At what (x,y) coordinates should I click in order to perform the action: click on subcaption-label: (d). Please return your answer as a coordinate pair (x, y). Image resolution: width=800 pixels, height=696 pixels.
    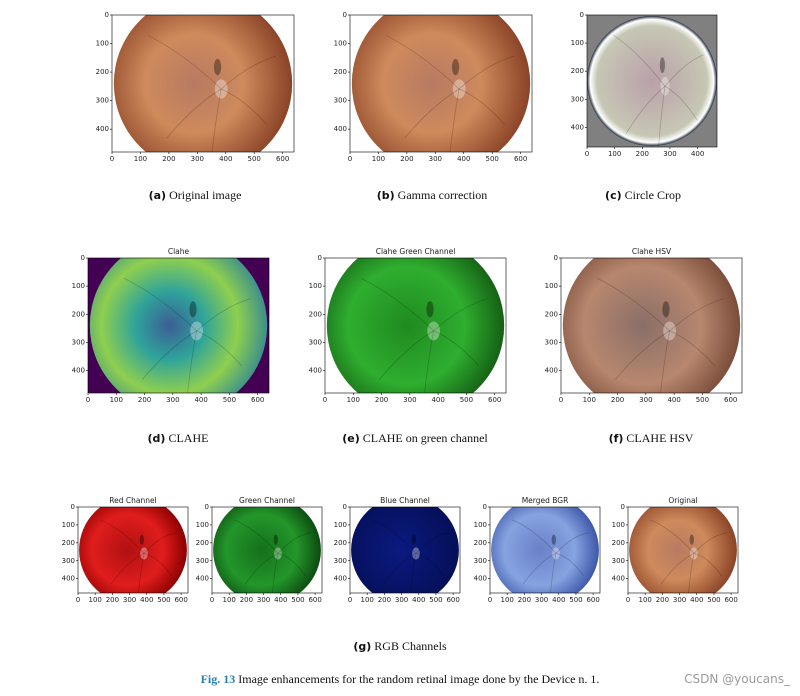
    Looking at the image, I should click on (157, 438).